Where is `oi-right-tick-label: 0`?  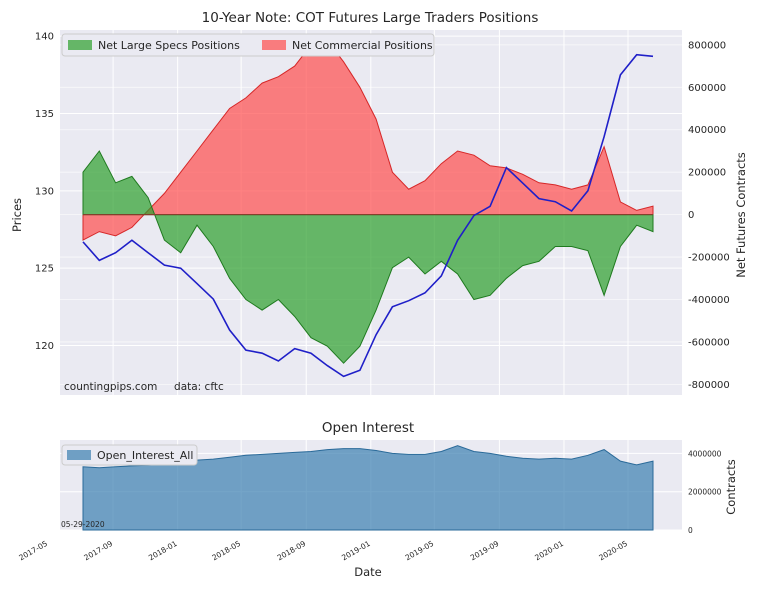
oi-right-tick-label: 0 is located at coordinates (690, 530).